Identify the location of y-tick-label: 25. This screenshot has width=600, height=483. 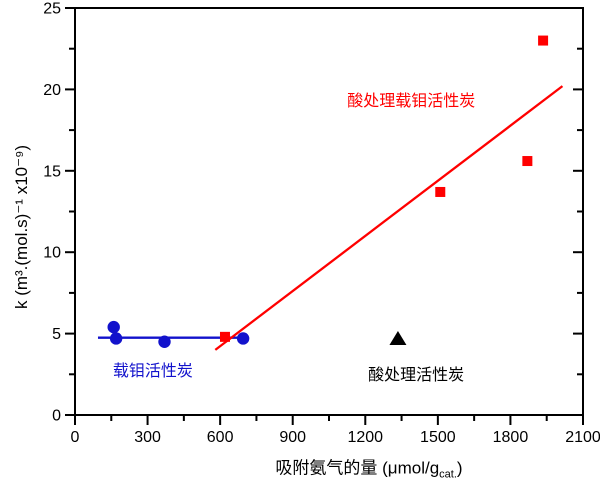
(52, 9).